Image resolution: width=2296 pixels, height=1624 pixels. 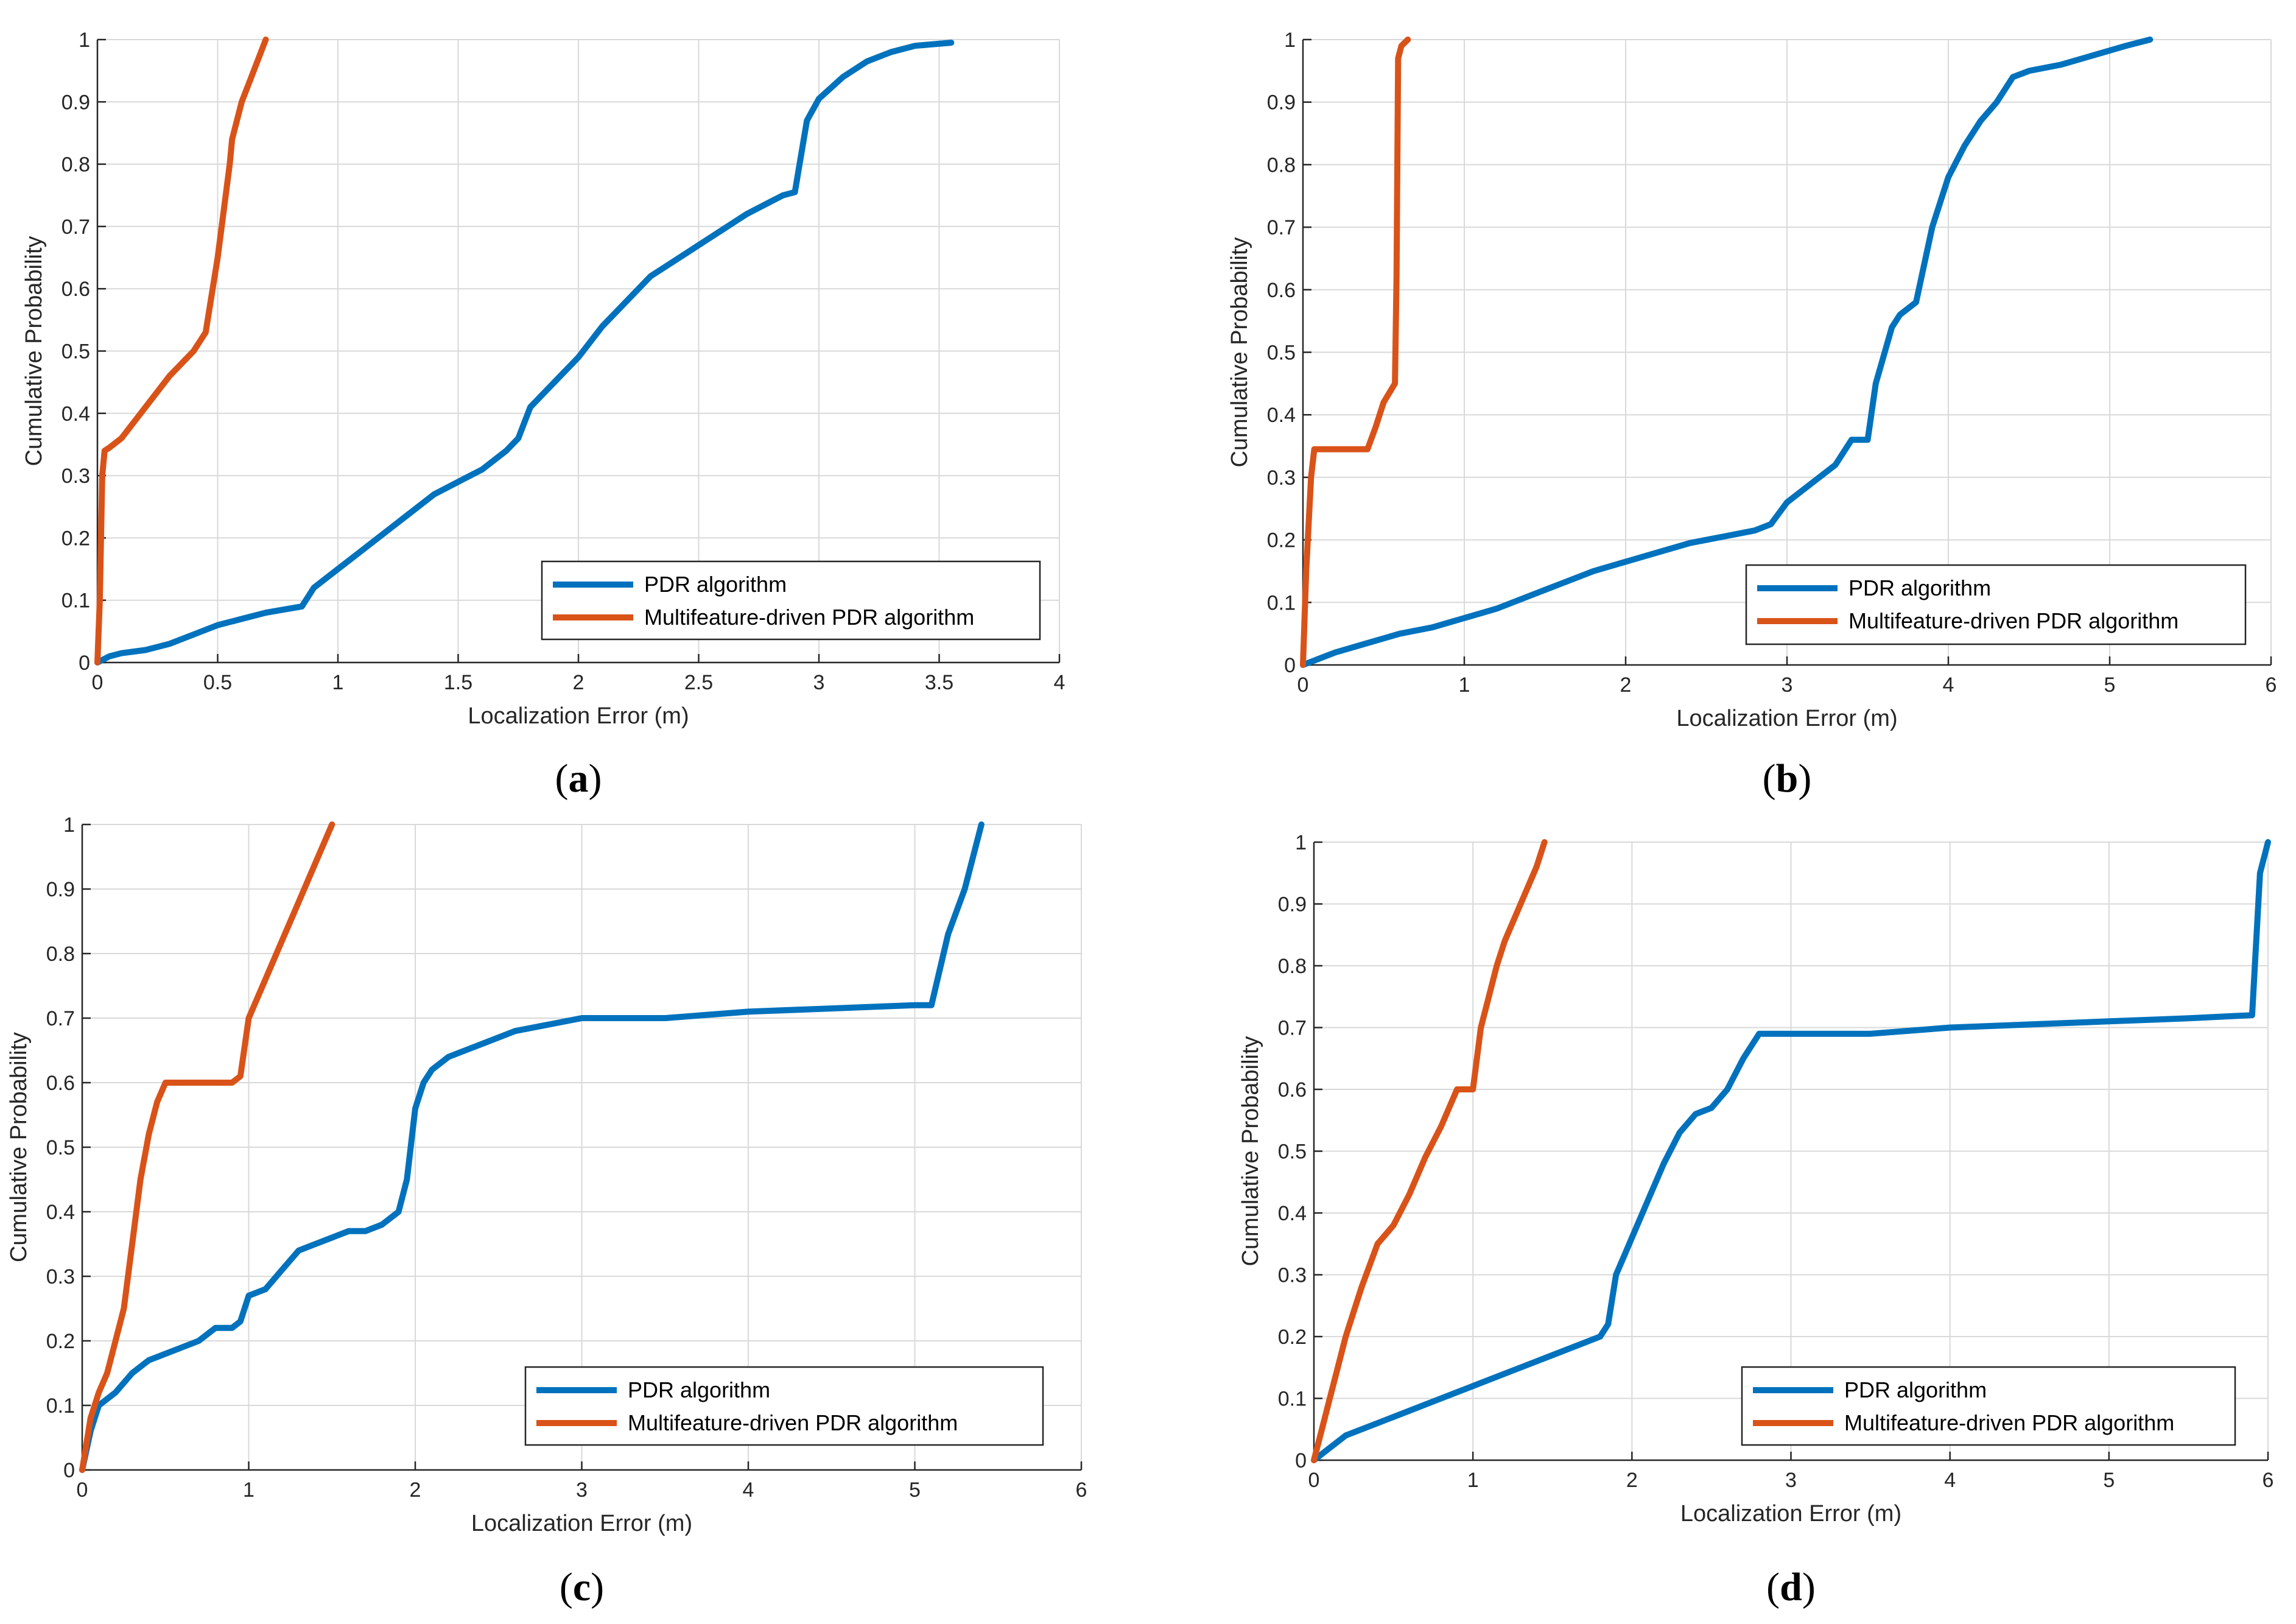 I want to click on panel-letter: a, so click(x=579, y=778).